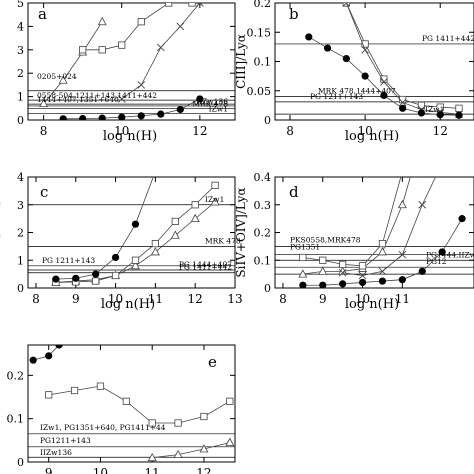 The height and width of the screenshot is (474, 474). What do you see at coordinates (241, 232) in the screenshot?
I see `y-axis-label: SiIV+OIV]/Lyα` at bounding box center [241, 232].